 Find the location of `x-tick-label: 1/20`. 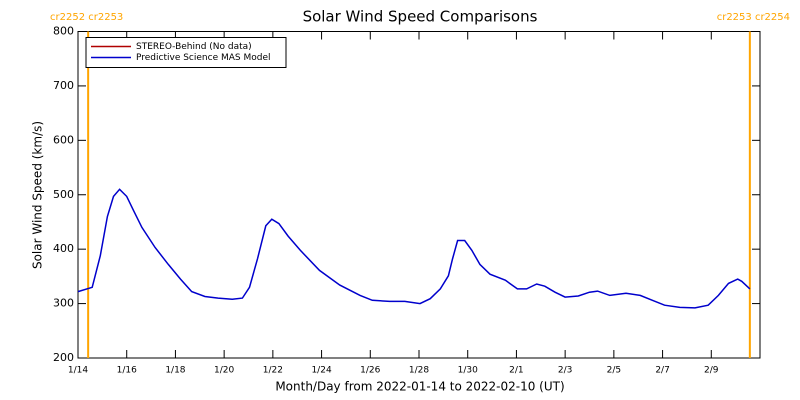

x-tick-label: 1/20 is located at coordinates (224, 371).